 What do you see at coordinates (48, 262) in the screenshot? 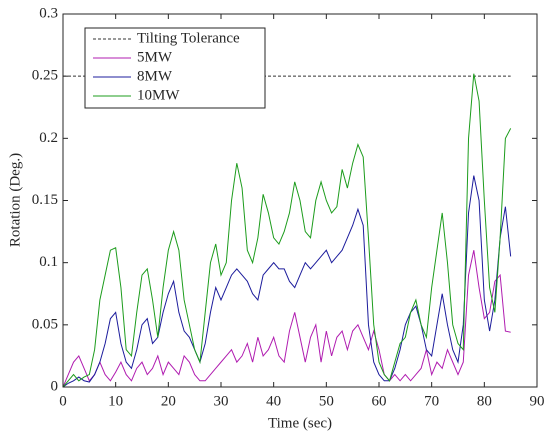
I see `y-tick-label: 0.1` at bounding box center [48, 262].